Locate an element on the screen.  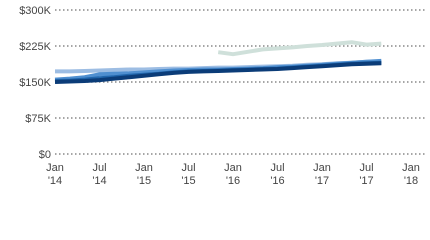
x-tick-label: Jan '18 is located at coordinates (411, 174).